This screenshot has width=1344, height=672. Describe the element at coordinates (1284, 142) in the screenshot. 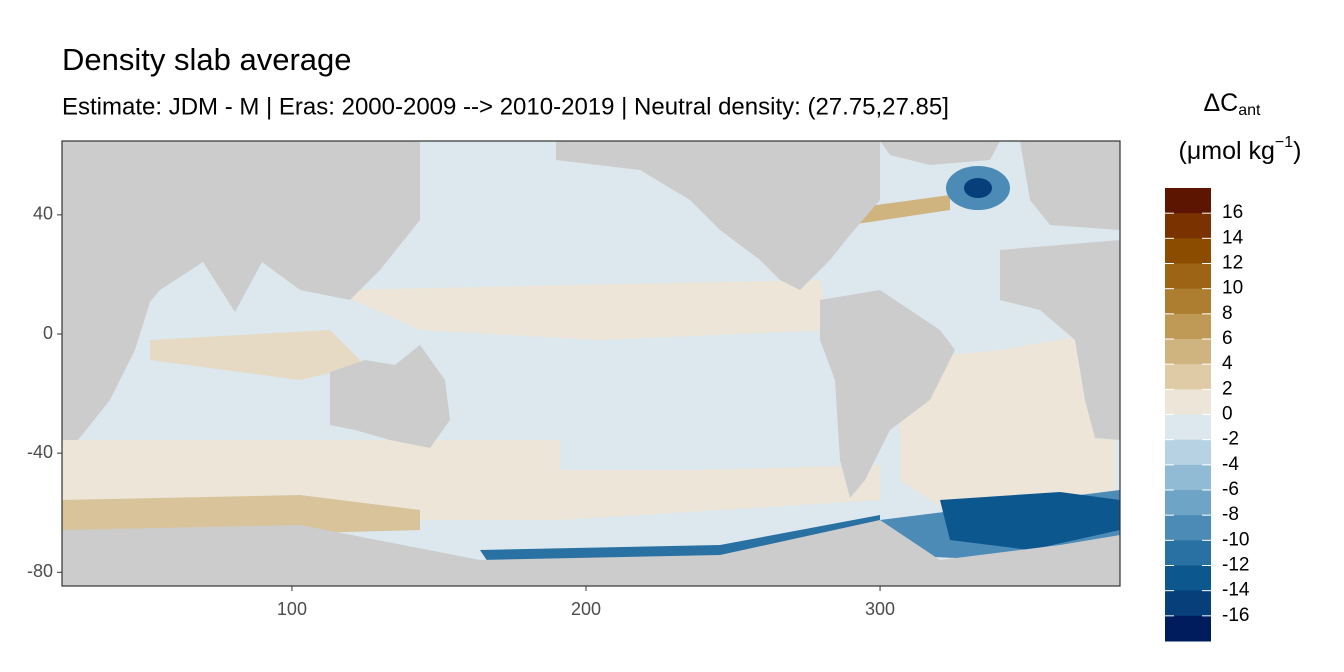

I see `legend-title-part: −1` at that location.